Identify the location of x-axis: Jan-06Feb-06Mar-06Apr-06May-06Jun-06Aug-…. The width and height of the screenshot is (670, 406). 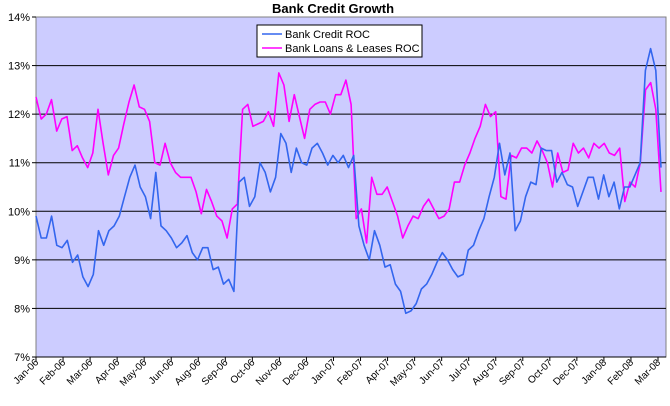
(339, 372).